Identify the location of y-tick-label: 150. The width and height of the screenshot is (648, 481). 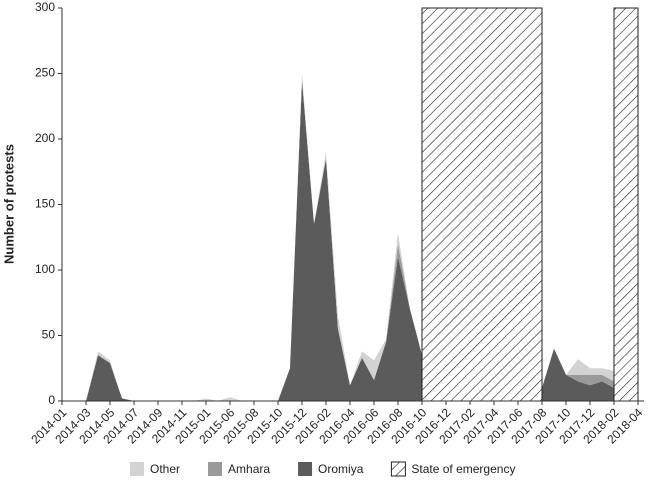
(45, 204).